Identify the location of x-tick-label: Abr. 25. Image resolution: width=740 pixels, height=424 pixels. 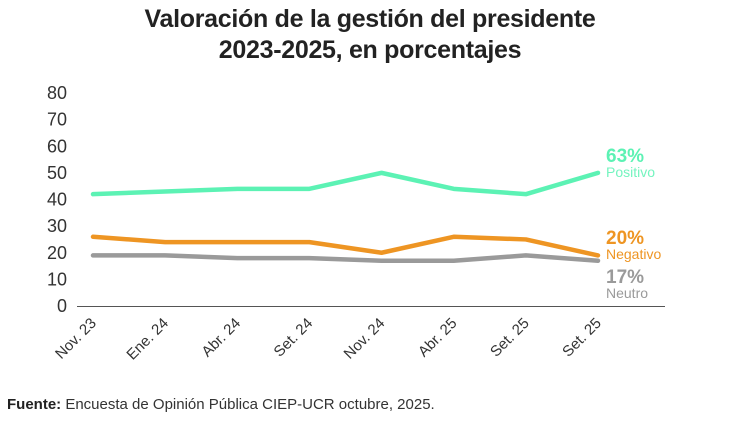
(438, 338).